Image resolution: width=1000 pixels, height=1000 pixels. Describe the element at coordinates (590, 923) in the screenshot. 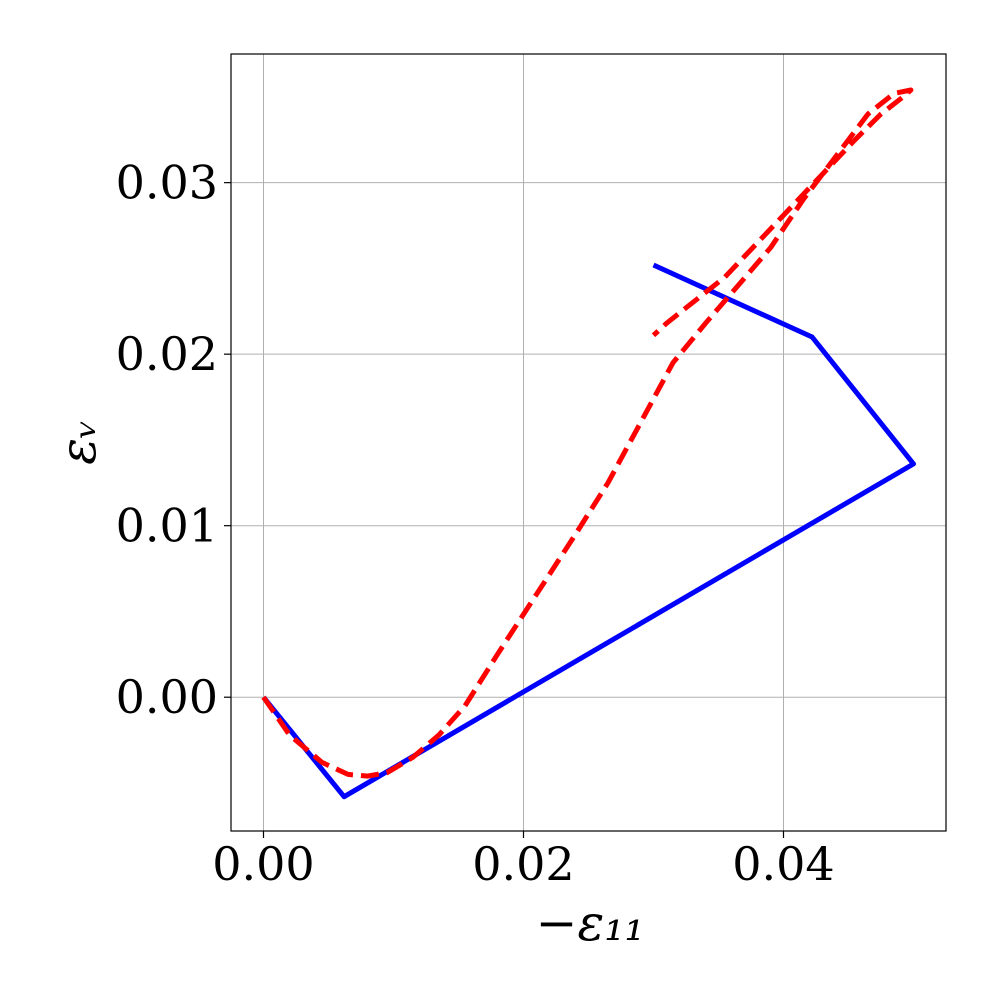

I see `x-axis-label: −ε₁₁` at that location.